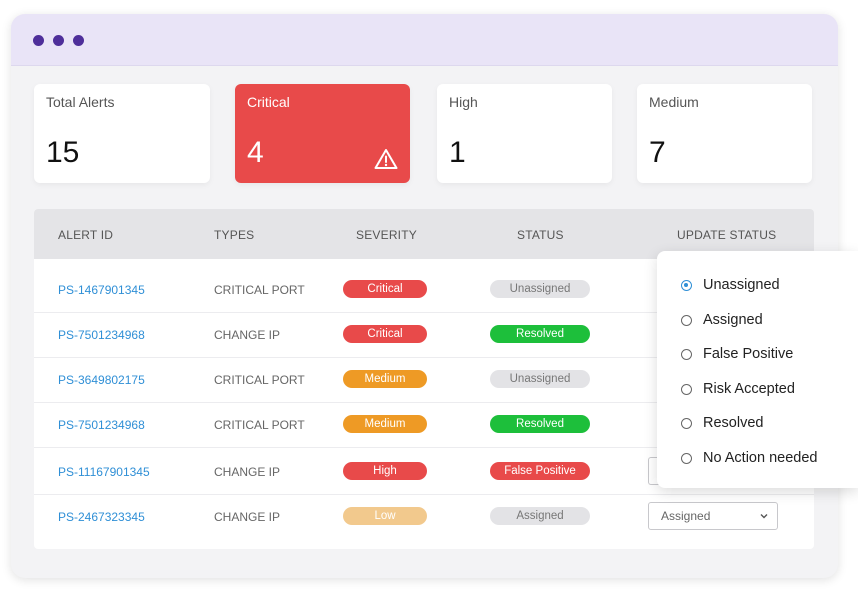 This screenshot has height=594, width=858. What do you see at coordinates (101, 380) in the screenshot?
I see `alert-id-link: PS-3649802175` at bounding box center [101, 380].